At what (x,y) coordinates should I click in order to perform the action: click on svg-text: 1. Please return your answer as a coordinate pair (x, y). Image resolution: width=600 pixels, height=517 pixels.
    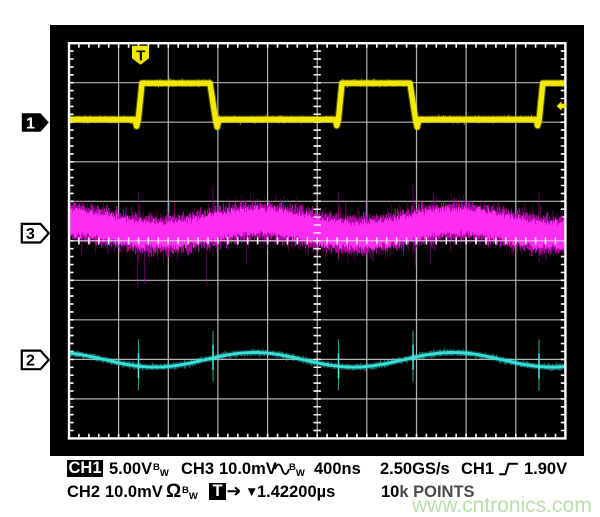
    Looking at the image, I should click on (30, 123).